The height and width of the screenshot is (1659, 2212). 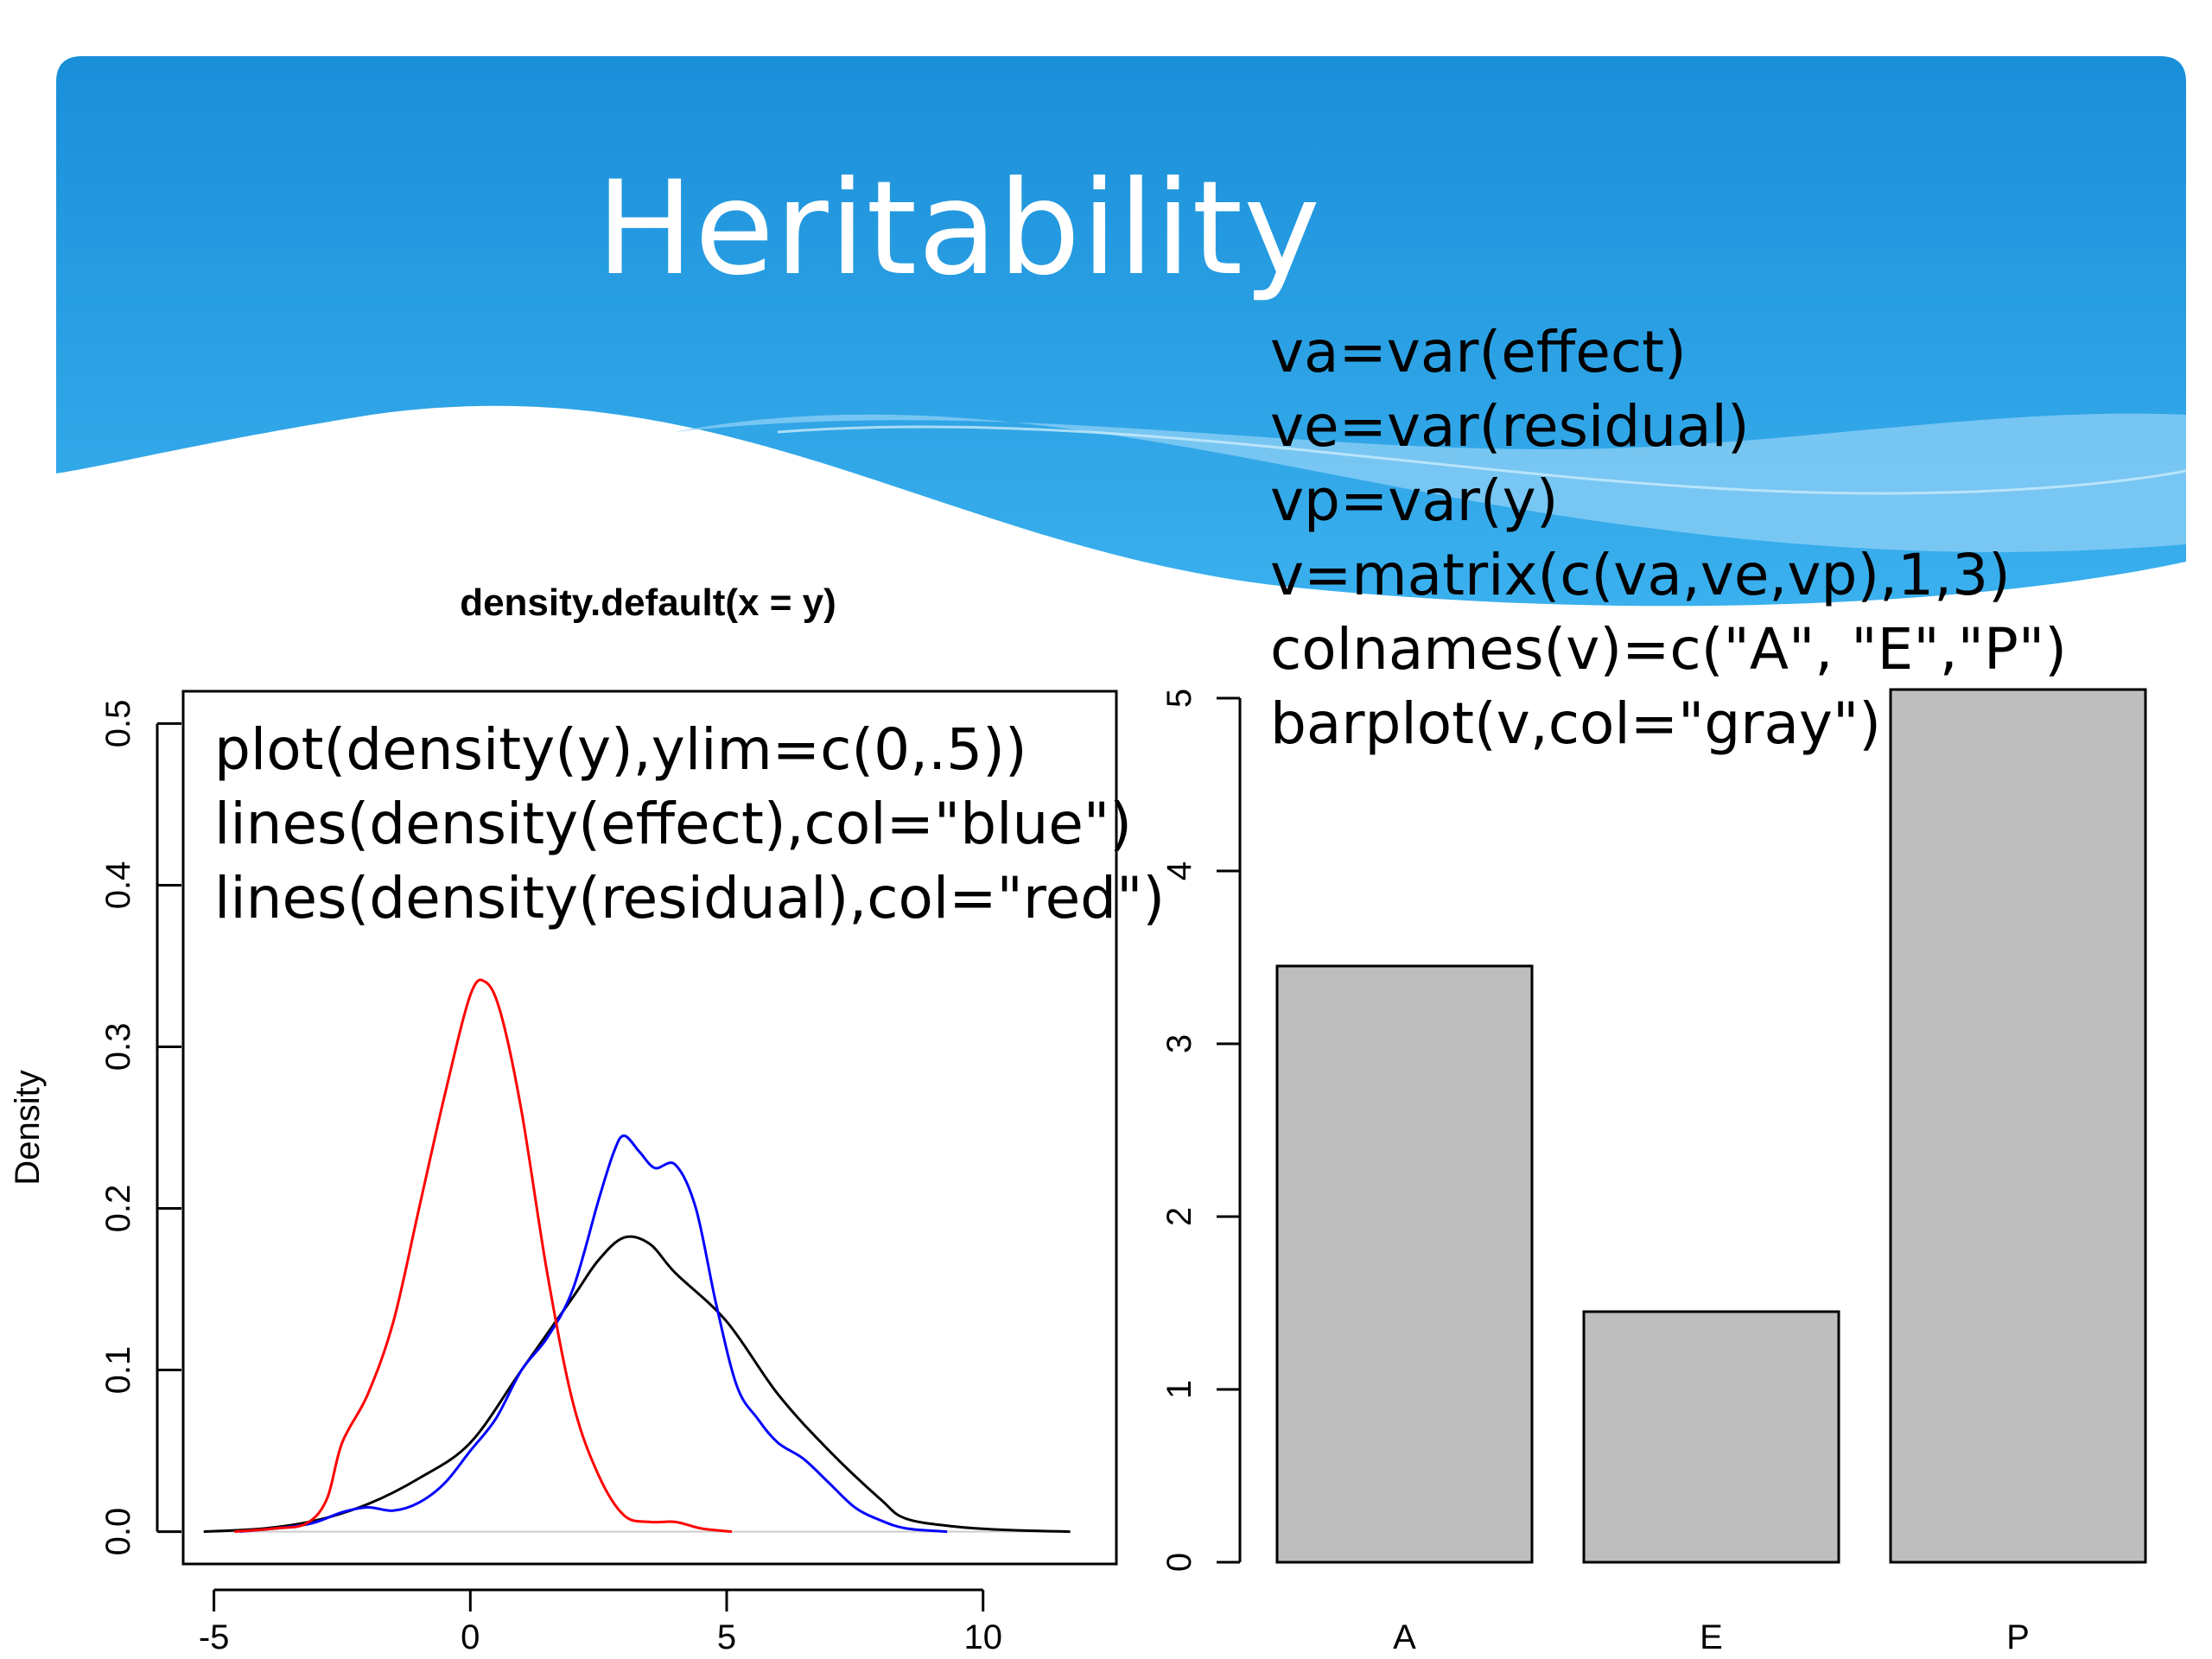 What do you see at coordinates (2018, 1637) in the screenshot?
I see `bar-category-label: P` at bounding box center [2018, 1637].